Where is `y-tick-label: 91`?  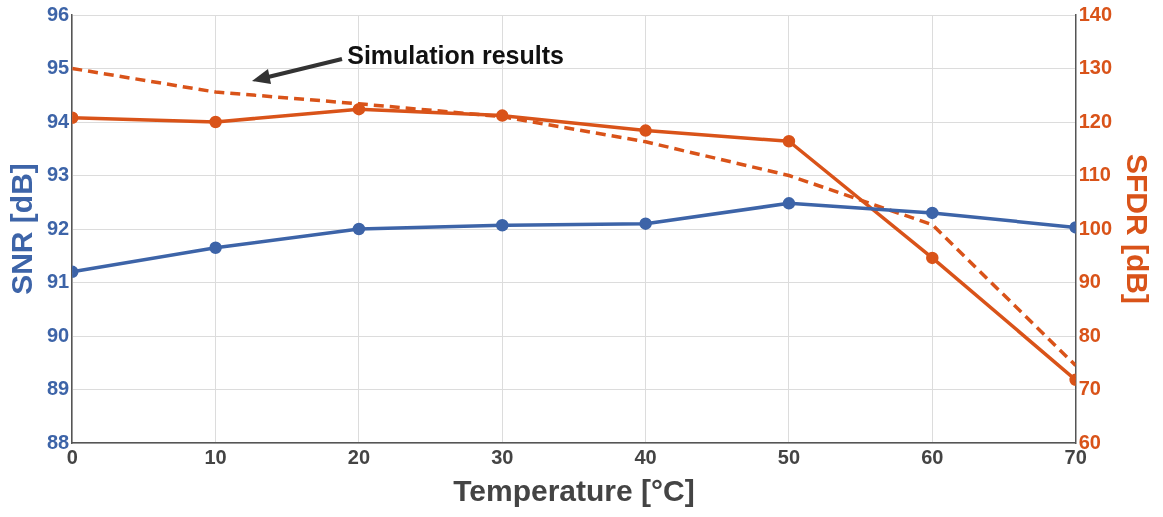 y-tick-label: 91 is located at coordinates (58, 281).